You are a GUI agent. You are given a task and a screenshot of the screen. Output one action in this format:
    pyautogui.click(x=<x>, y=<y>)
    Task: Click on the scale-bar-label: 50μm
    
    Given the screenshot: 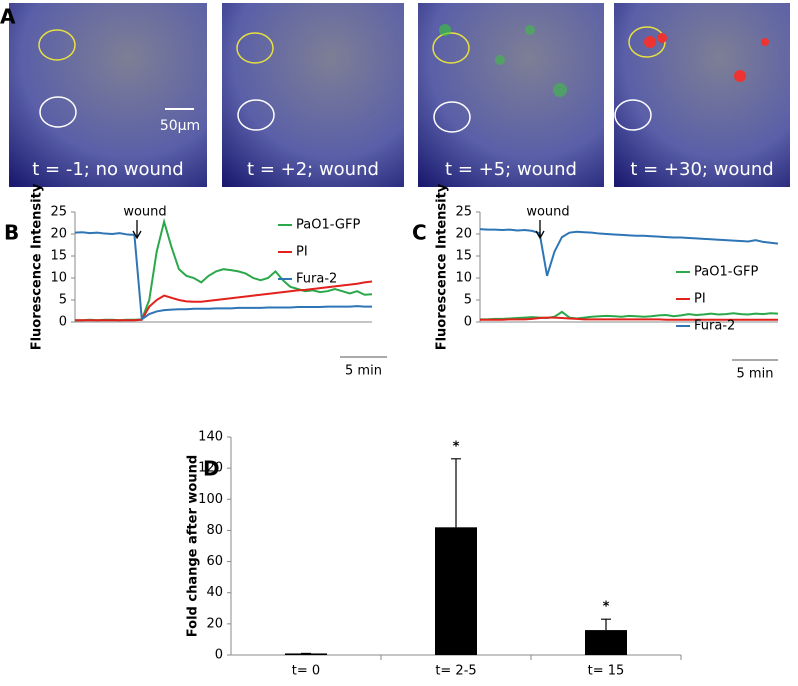 What is the action you would take?
    pyautogui.click(x=180, y=126)
    